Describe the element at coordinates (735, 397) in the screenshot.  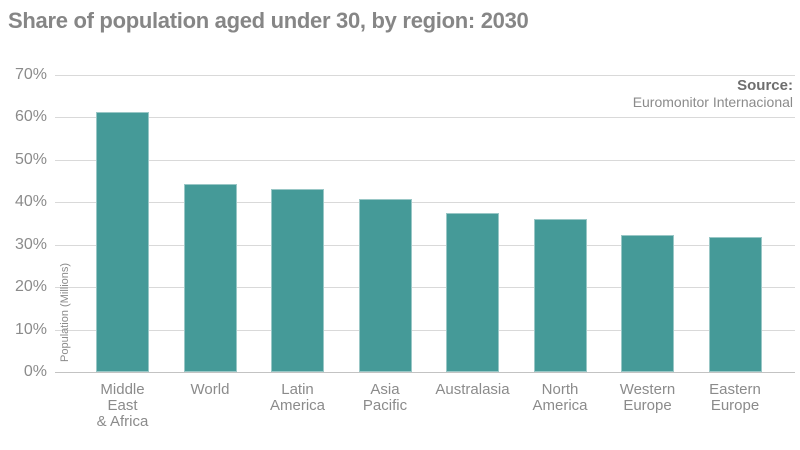
I see `x-label-eastern-europe: Eastern Europe` at that location.